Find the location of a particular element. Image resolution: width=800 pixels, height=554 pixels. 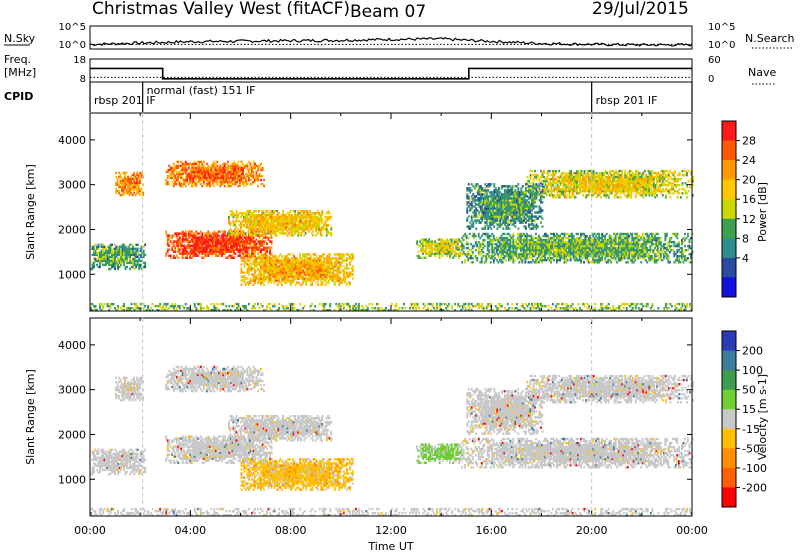

freq-left-tick-top: 18 is located at coordinates (79, 60).